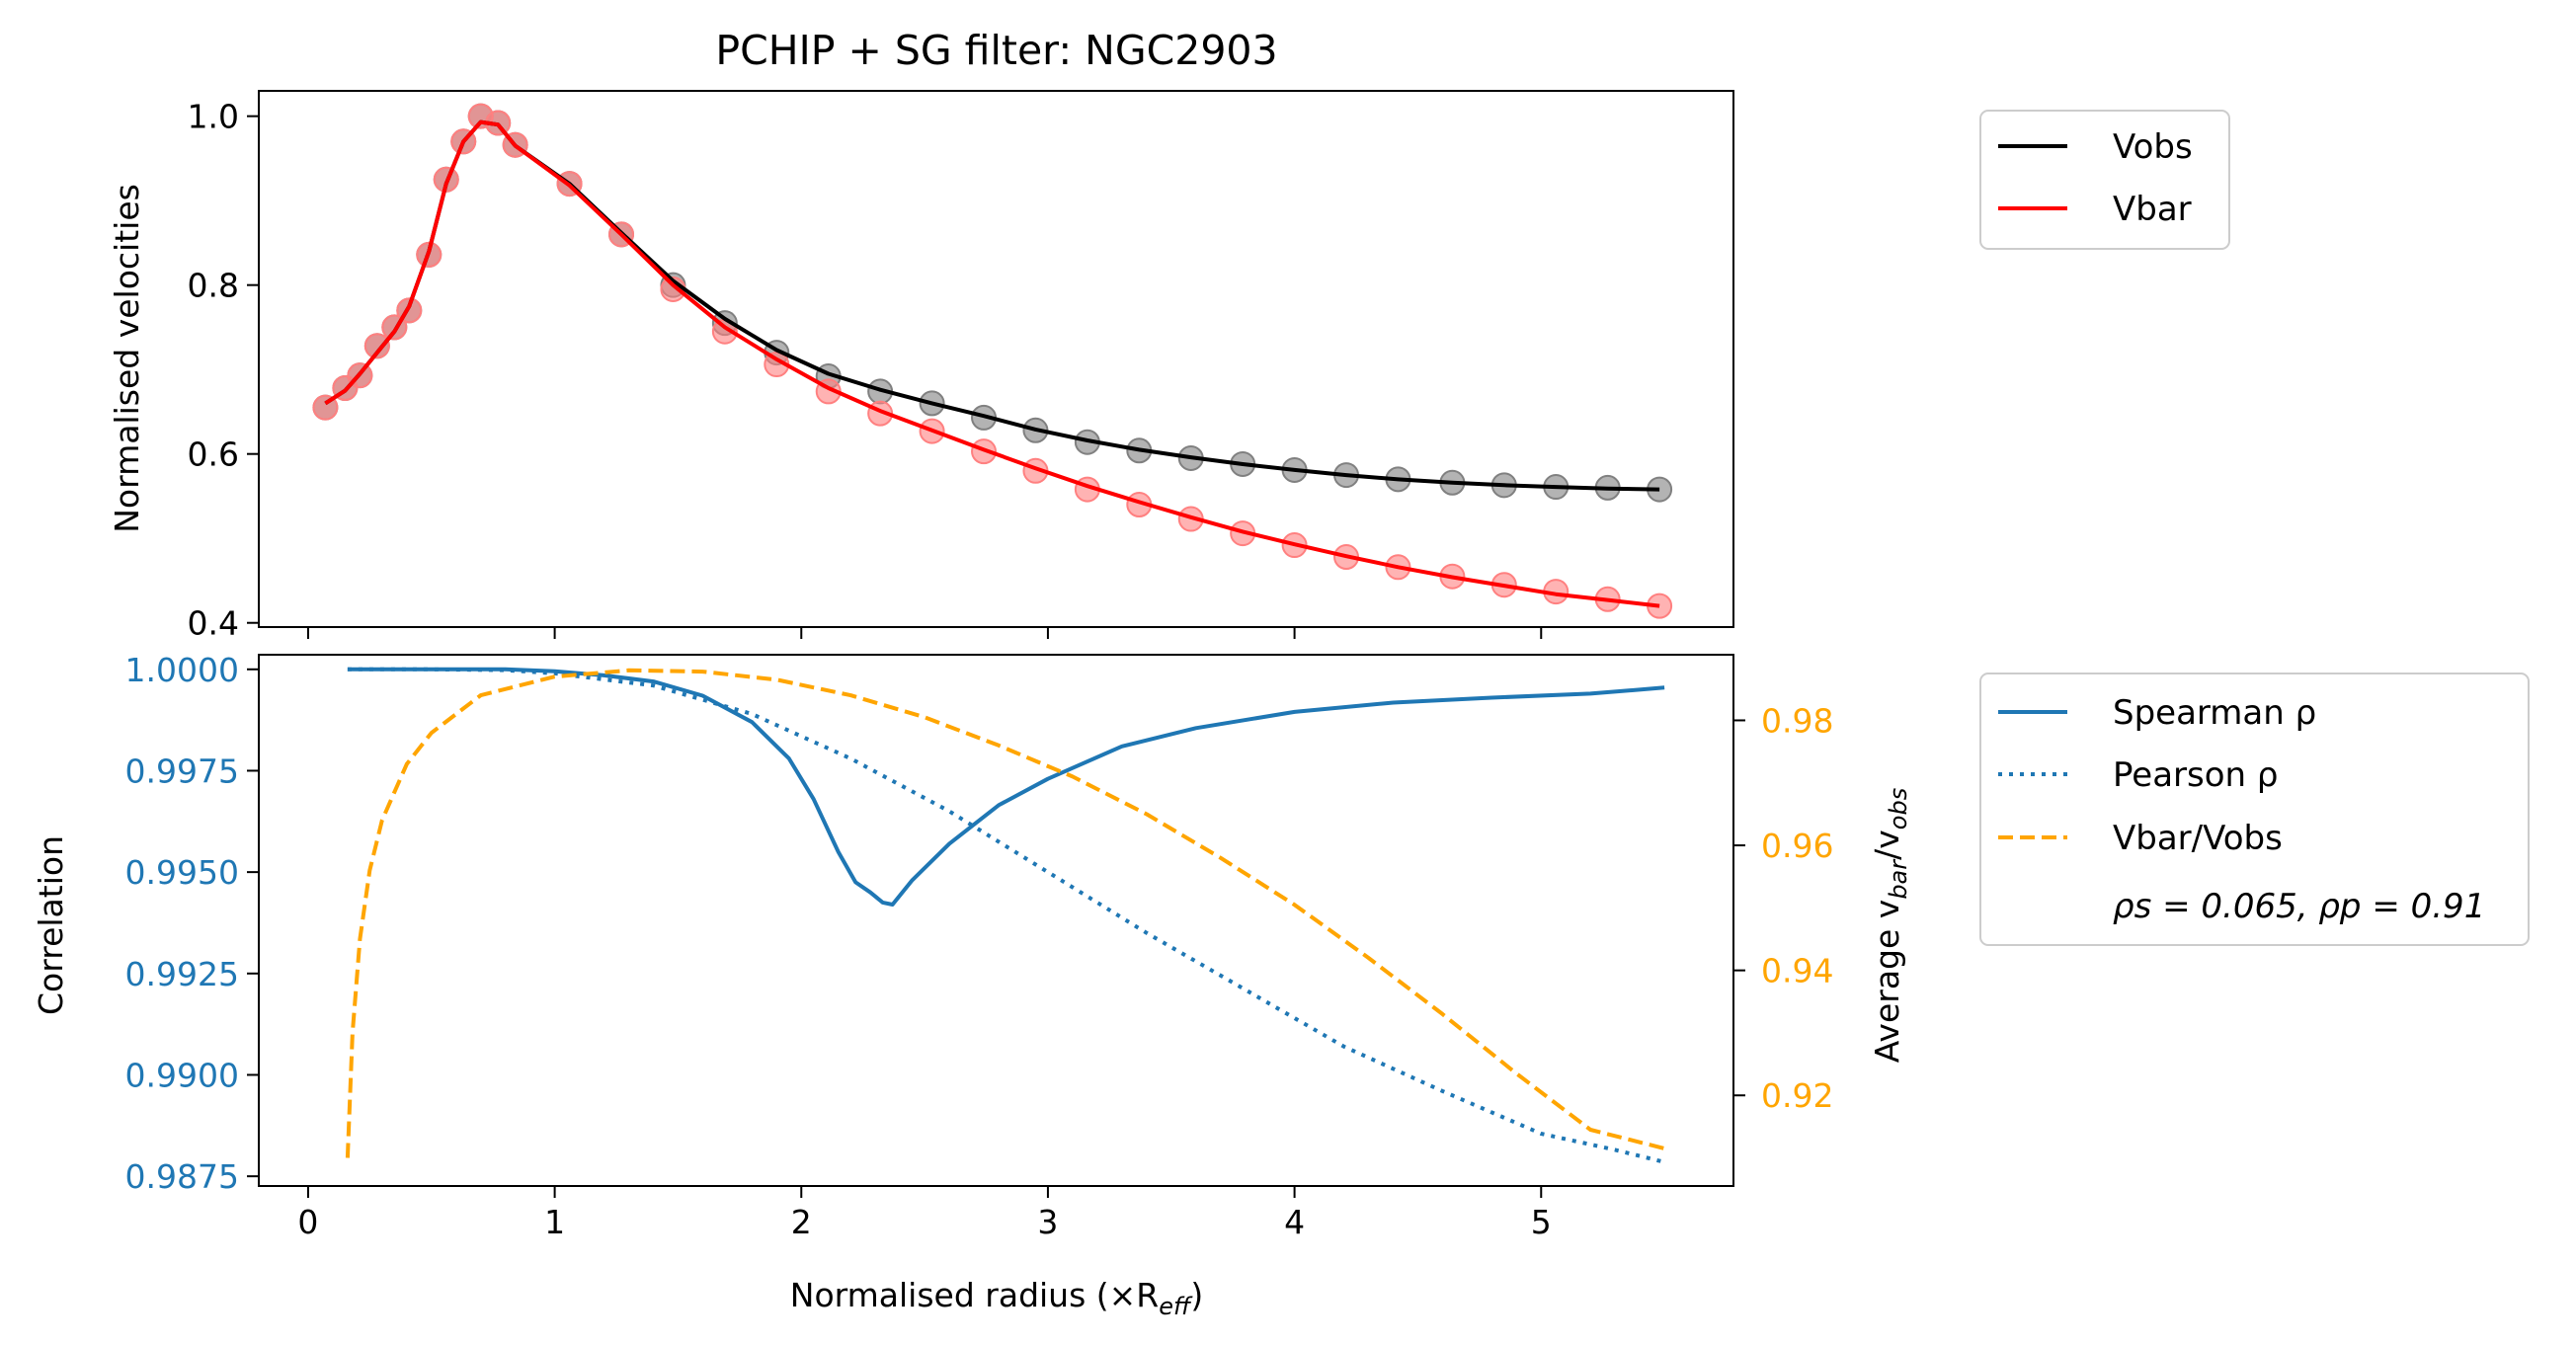  Describe the element at coordinates (127, 358) in the screenshot. I see `top-y-axis-label: Normalised velocities` at that location.